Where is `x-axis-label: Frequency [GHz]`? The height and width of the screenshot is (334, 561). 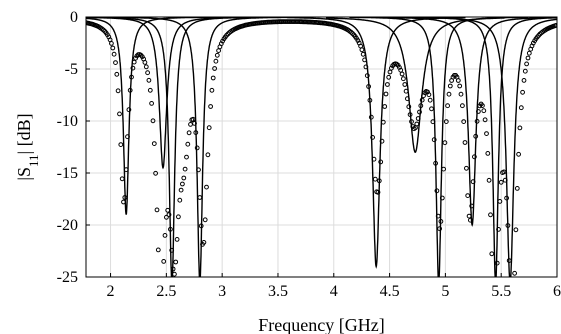
x-axis-label: Frequency [GHz] is located at coordinates (321, 324).